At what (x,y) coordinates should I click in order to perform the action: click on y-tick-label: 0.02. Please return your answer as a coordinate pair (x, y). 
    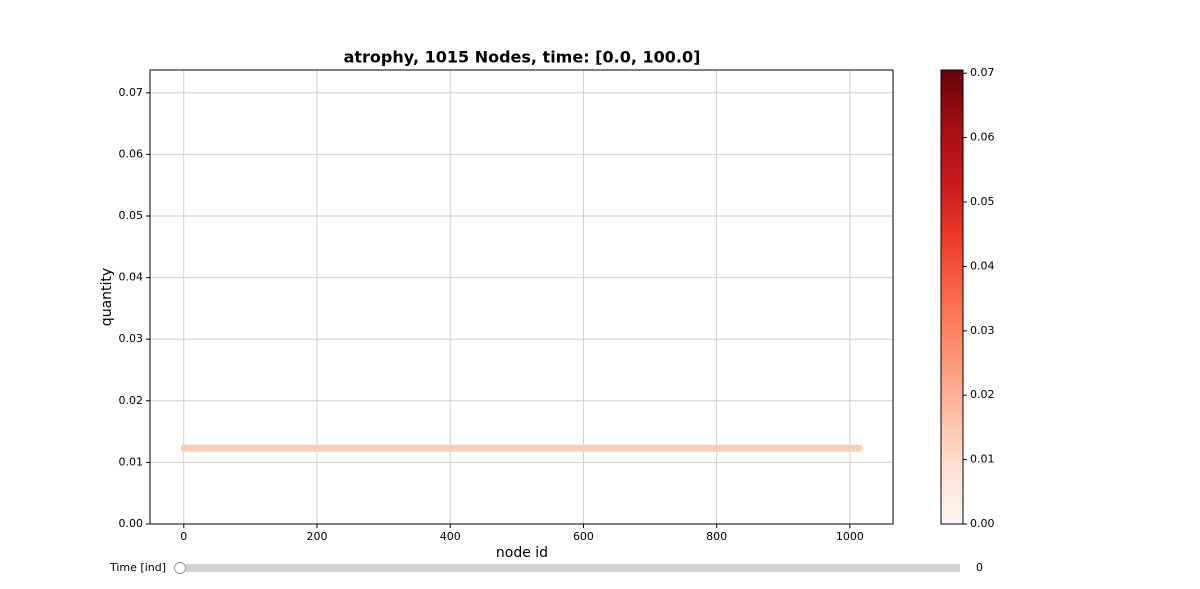
    Looking at the image, I should click on (131, 400).